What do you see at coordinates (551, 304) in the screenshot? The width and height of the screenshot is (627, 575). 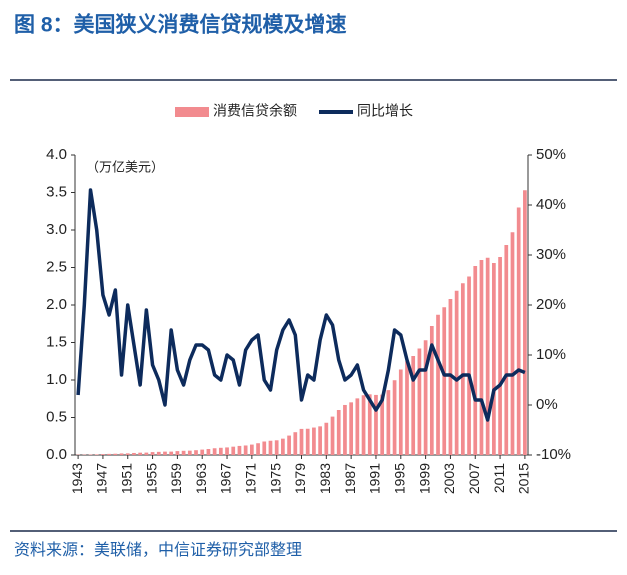 I see `y2-tick-label: 20%` at bounding box center [551, 304].